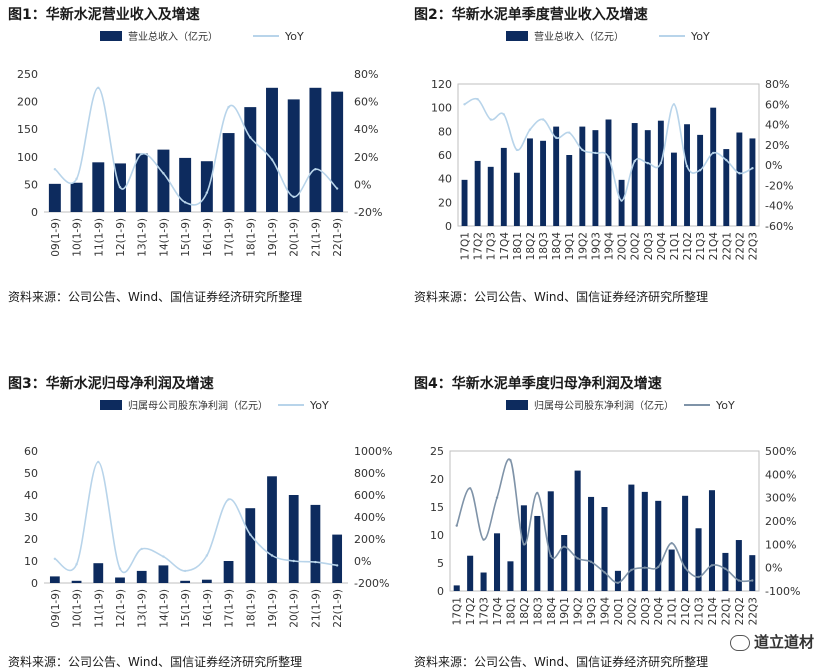  What do you see at coordinates (673, 611) in the screenshot?
I see `x-tick-label: 21Q1` at bounding box center [673, 611].